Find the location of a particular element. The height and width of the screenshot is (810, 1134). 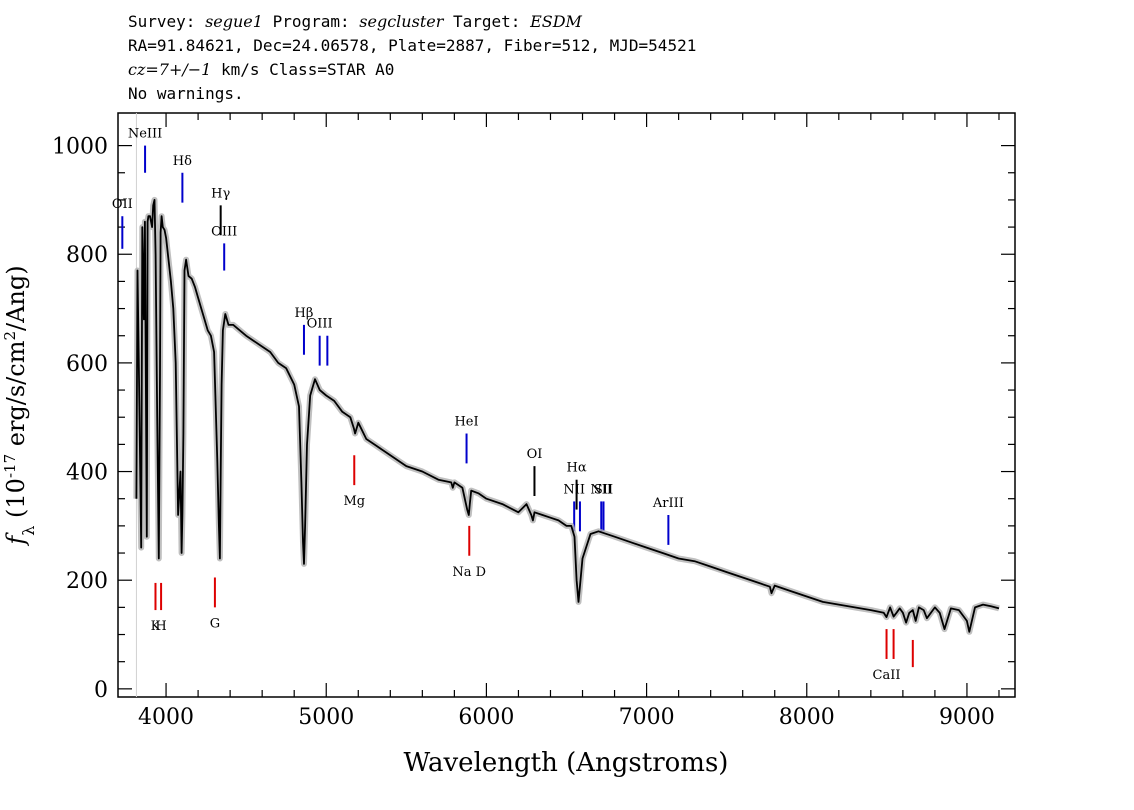

survey-value: segue1 is located at coordinates (234, 21).